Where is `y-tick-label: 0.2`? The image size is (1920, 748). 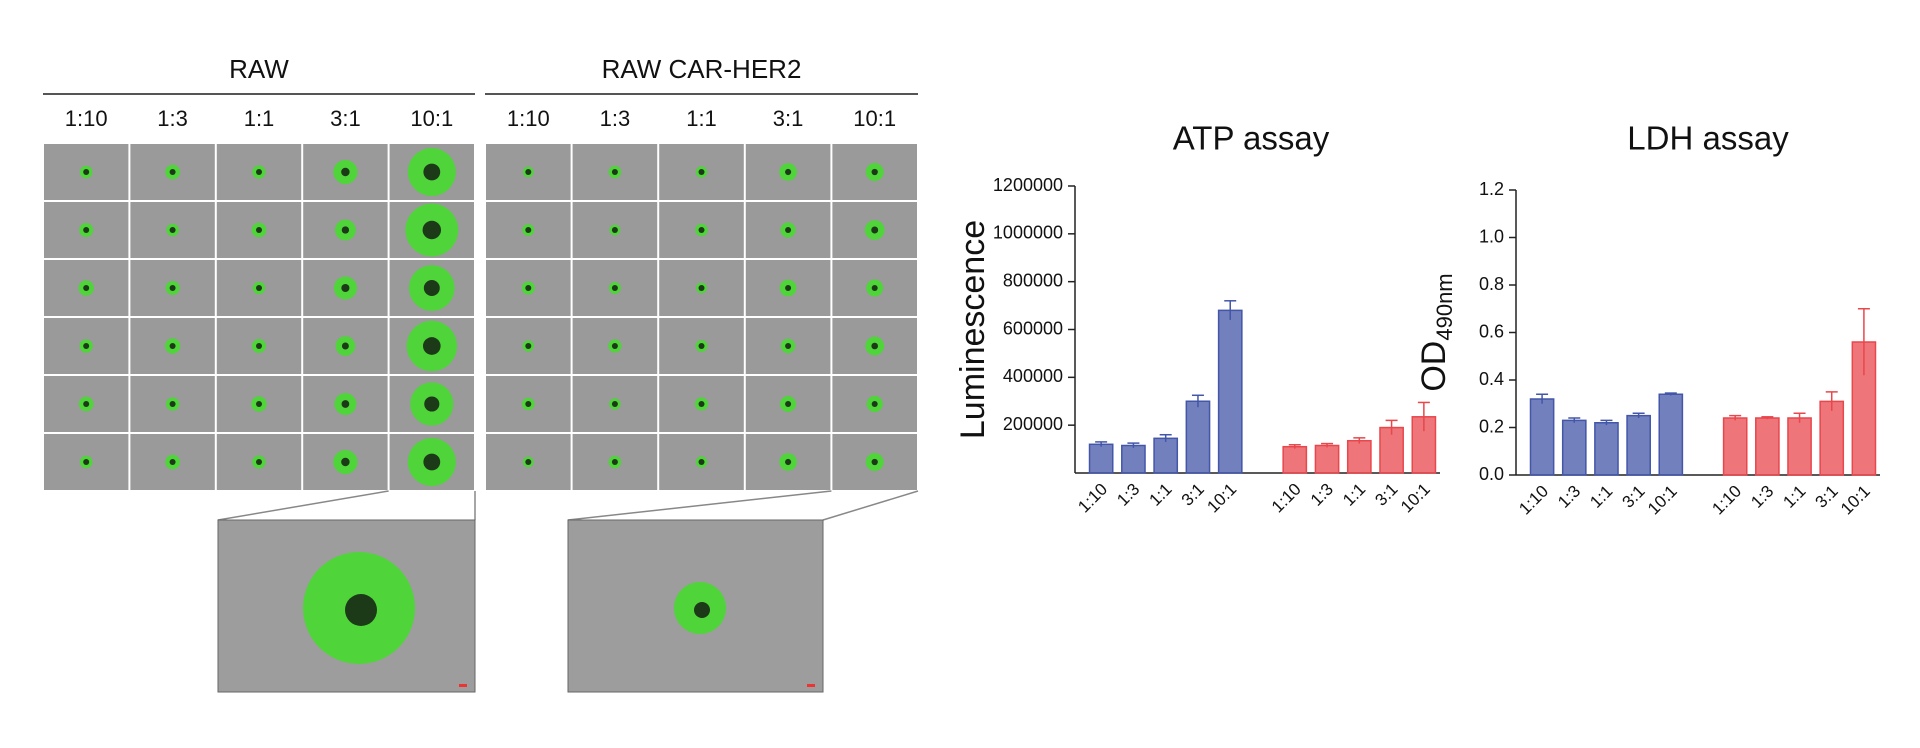 y-tick-label: 0.2 is located at coordinates (1491, 426).